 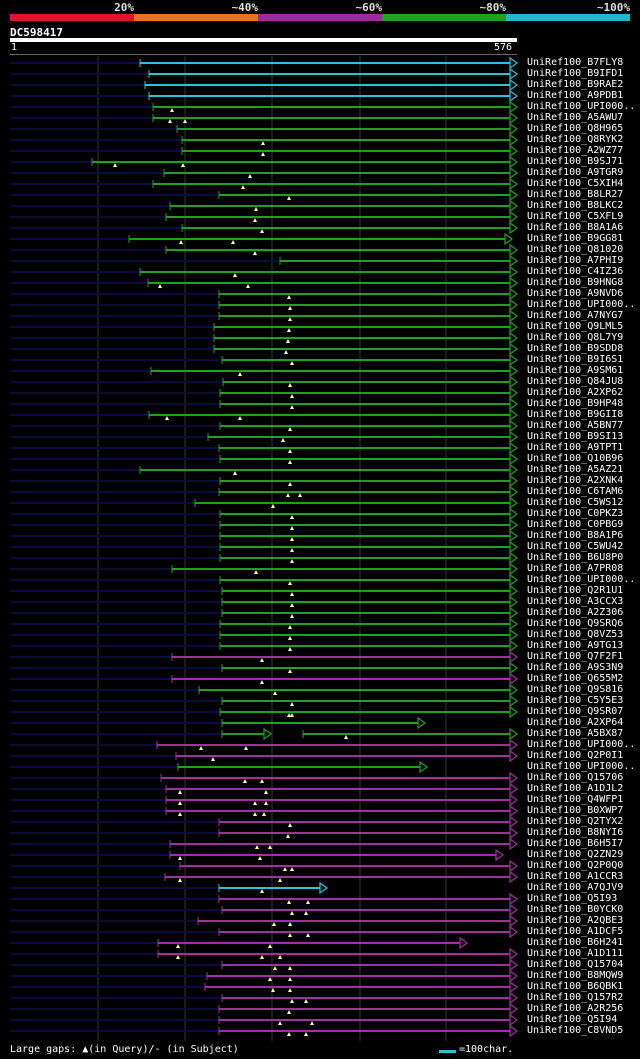 What do you see at coordinates (575, 480) in the screenshot?
I see `hit-label: UniRef100_A2XNK4` at bounding box center [575, 480].